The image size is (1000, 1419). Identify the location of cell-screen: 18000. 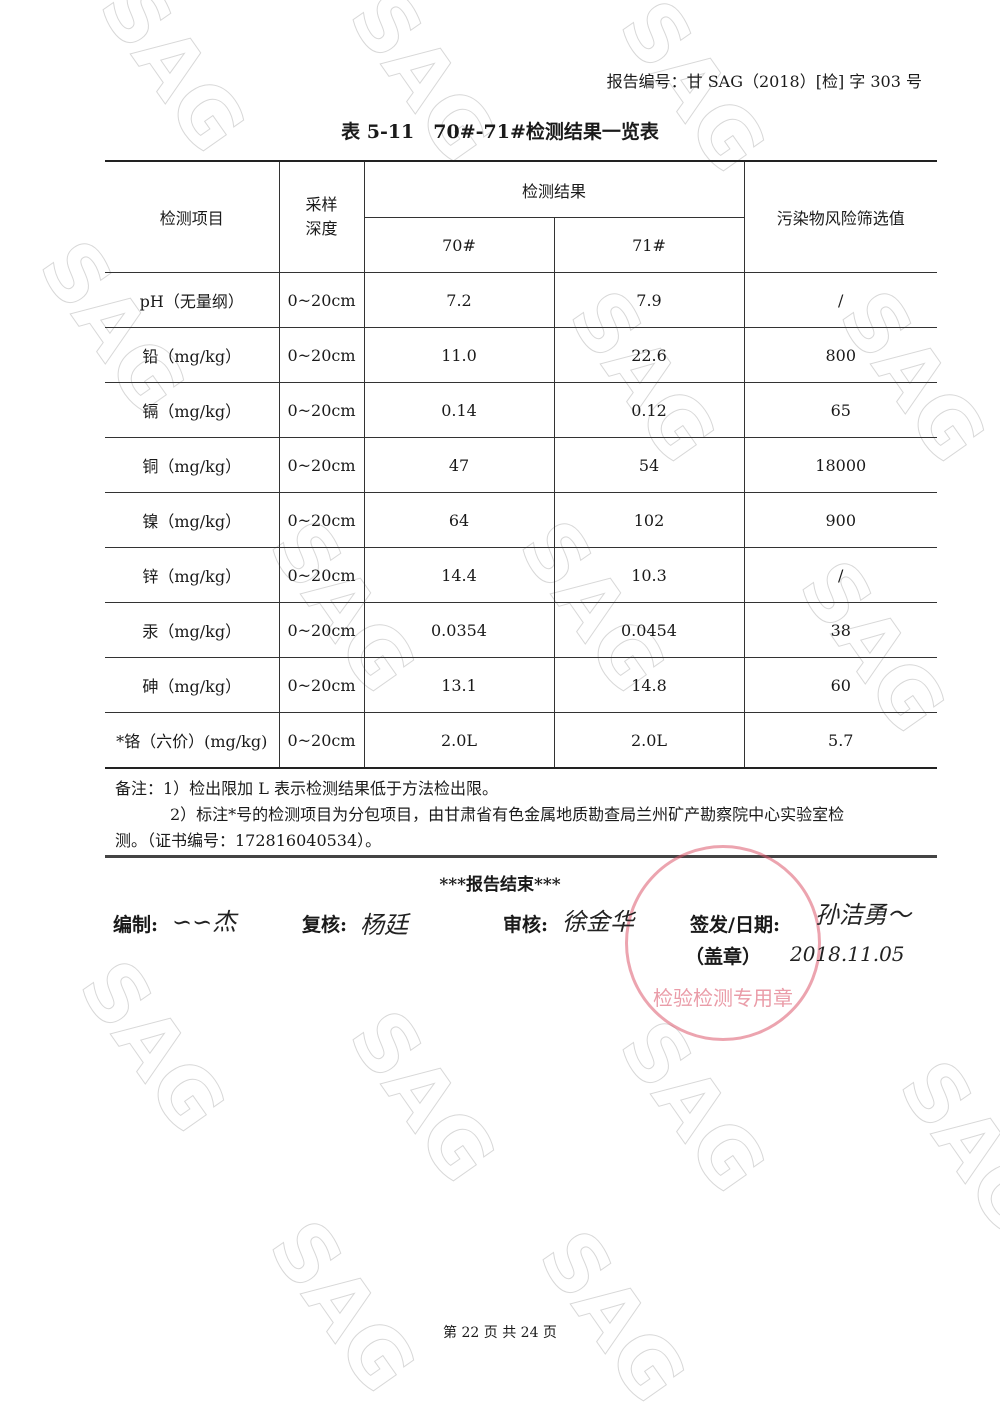
(840, 465).